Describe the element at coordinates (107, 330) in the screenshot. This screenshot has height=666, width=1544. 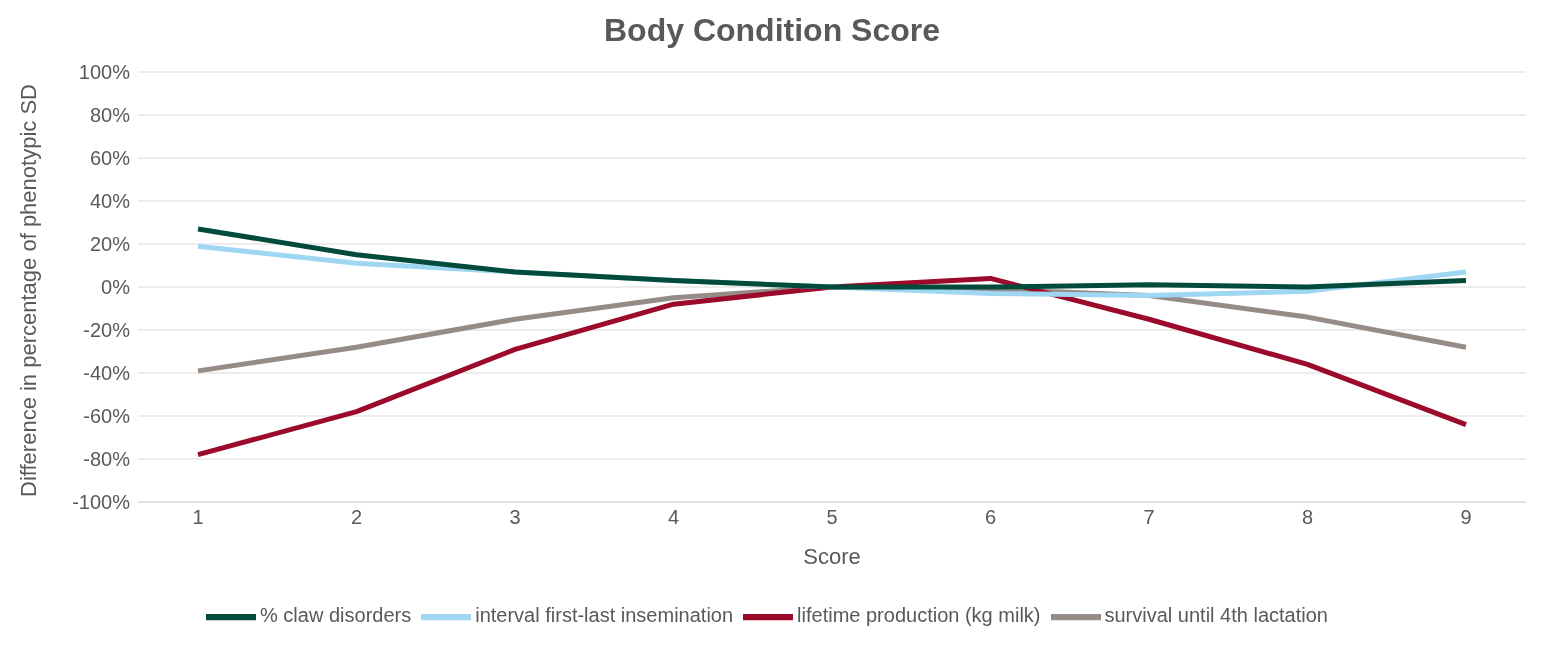
I see `y-tick-label: -20%` at that location.